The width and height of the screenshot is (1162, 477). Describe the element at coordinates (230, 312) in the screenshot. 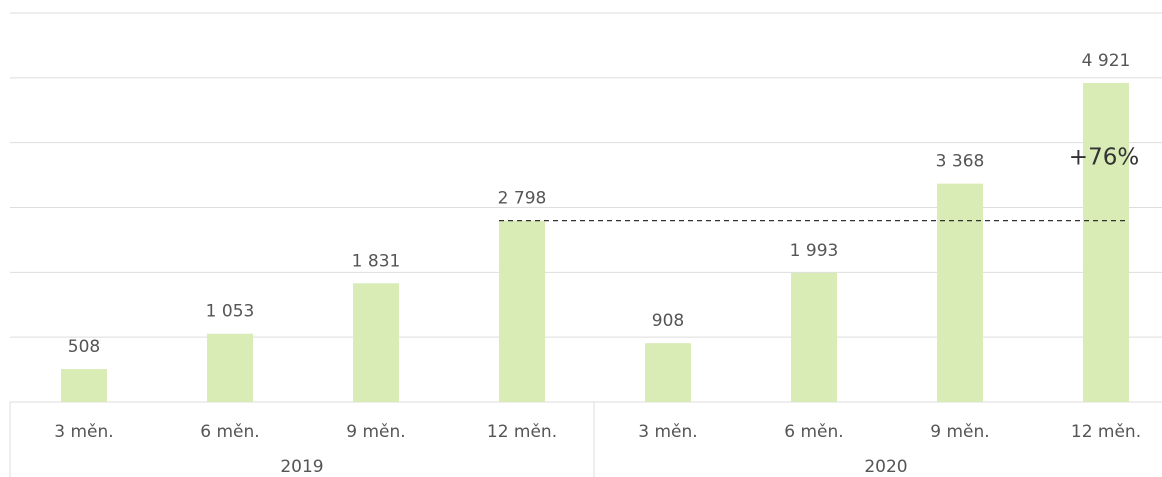

I see `value-label: 1 053` at that location.